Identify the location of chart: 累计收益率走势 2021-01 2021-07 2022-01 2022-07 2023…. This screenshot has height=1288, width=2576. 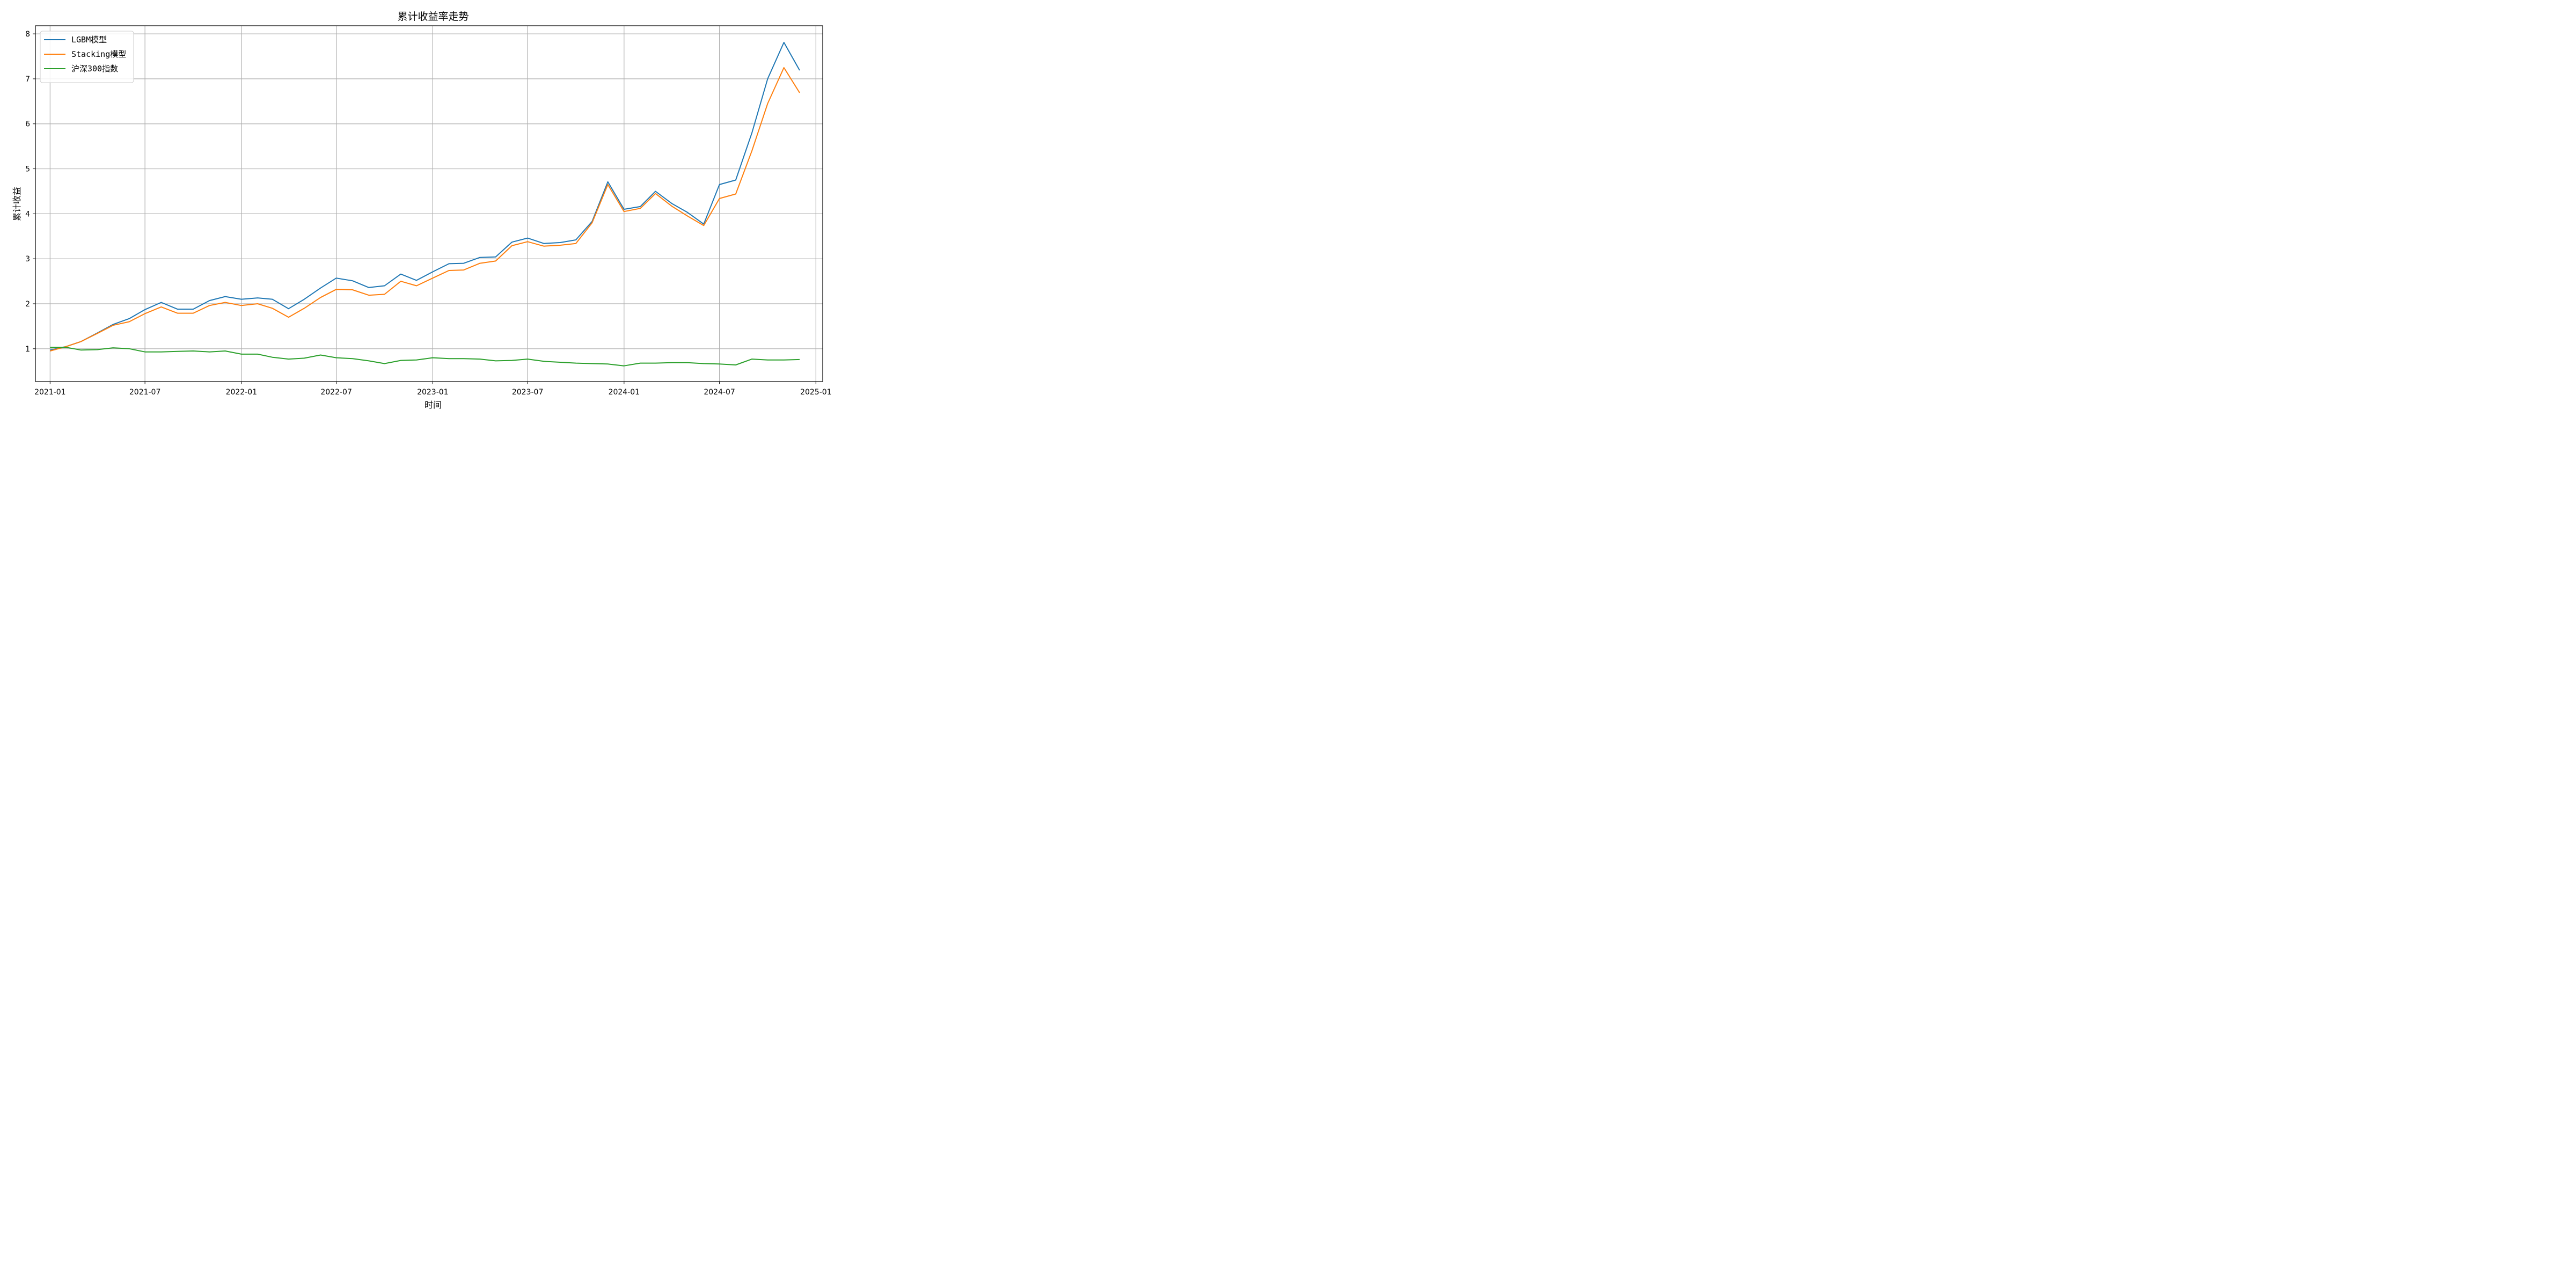
(420, 210).